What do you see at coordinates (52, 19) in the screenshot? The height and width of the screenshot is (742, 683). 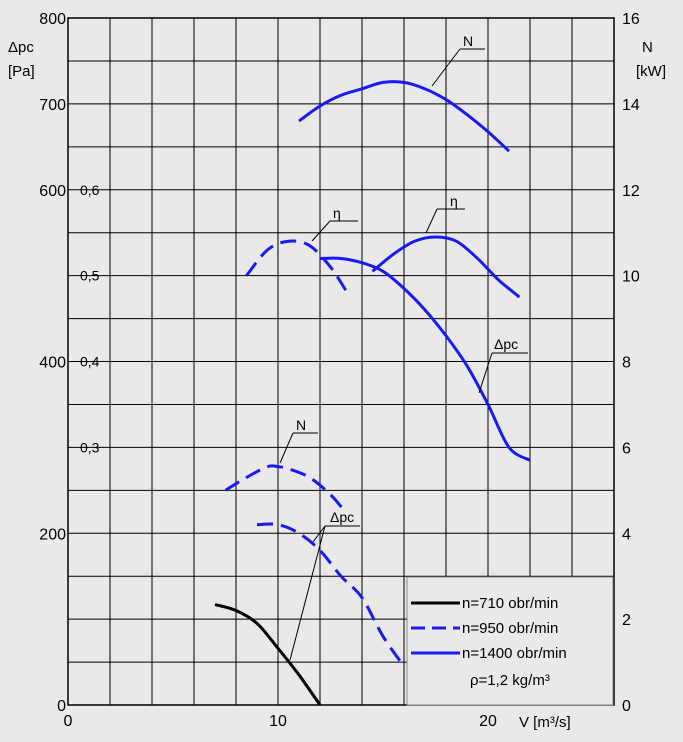 I see `y-left-tick-label: 800` at bounding box center [52, 19].